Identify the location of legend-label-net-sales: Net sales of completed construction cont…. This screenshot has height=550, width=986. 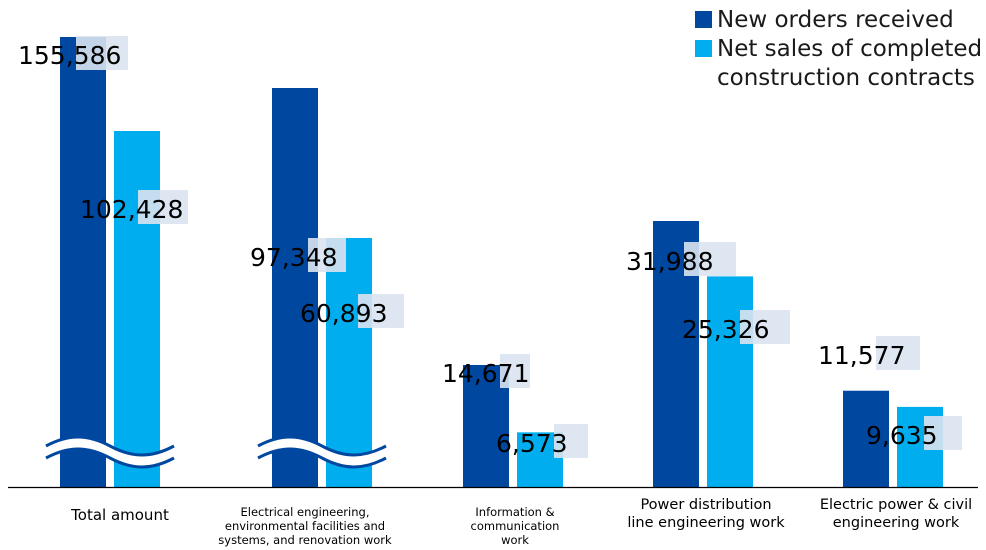
(850, 63).